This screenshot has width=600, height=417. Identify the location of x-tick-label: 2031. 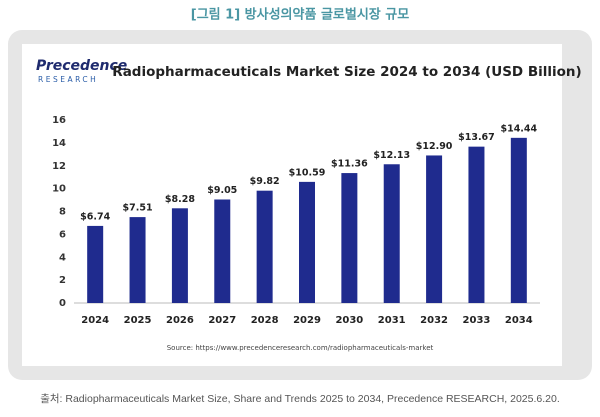
(392, 320).